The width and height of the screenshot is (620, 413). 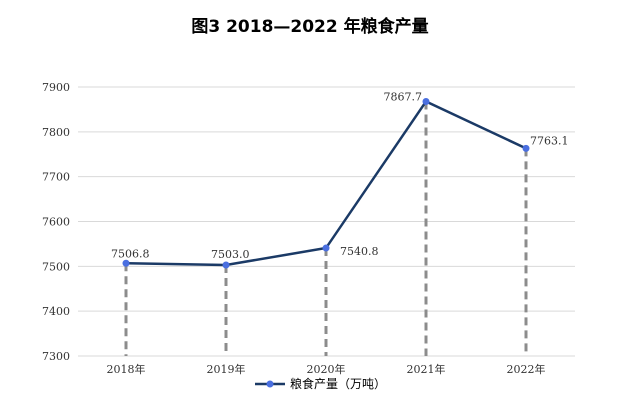 I want to click on data-label: 7763.1, so click(x=549, y=140).